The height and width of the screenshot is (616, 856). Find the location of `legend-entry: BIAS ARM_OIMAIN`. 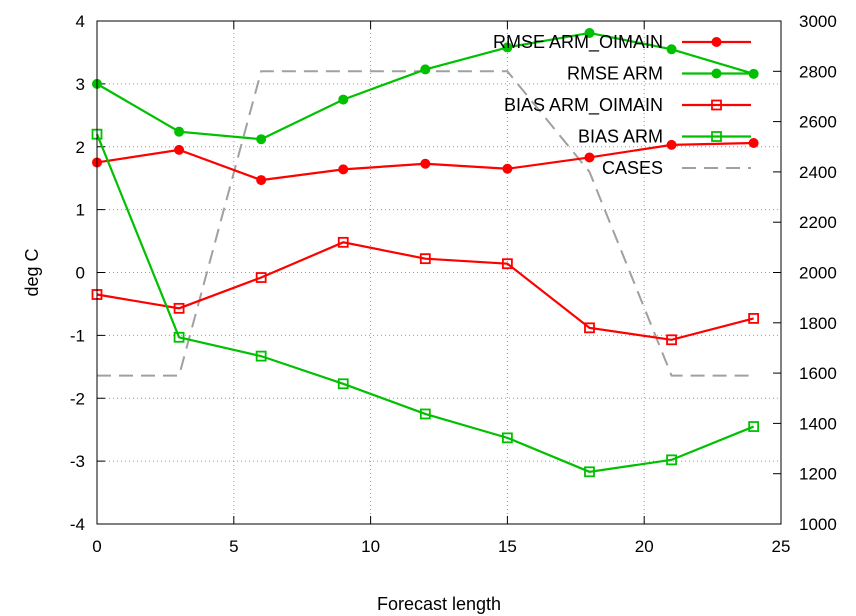

legend-entry: BIAS ARM_OIMAIN is located at coordinates (627, 105).